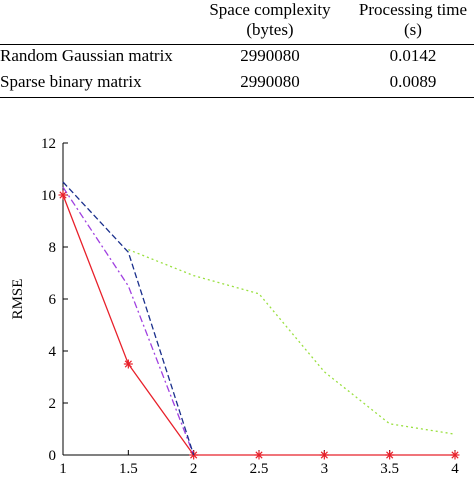  I want to click on x-tick-label: 1, so click(63, 469).